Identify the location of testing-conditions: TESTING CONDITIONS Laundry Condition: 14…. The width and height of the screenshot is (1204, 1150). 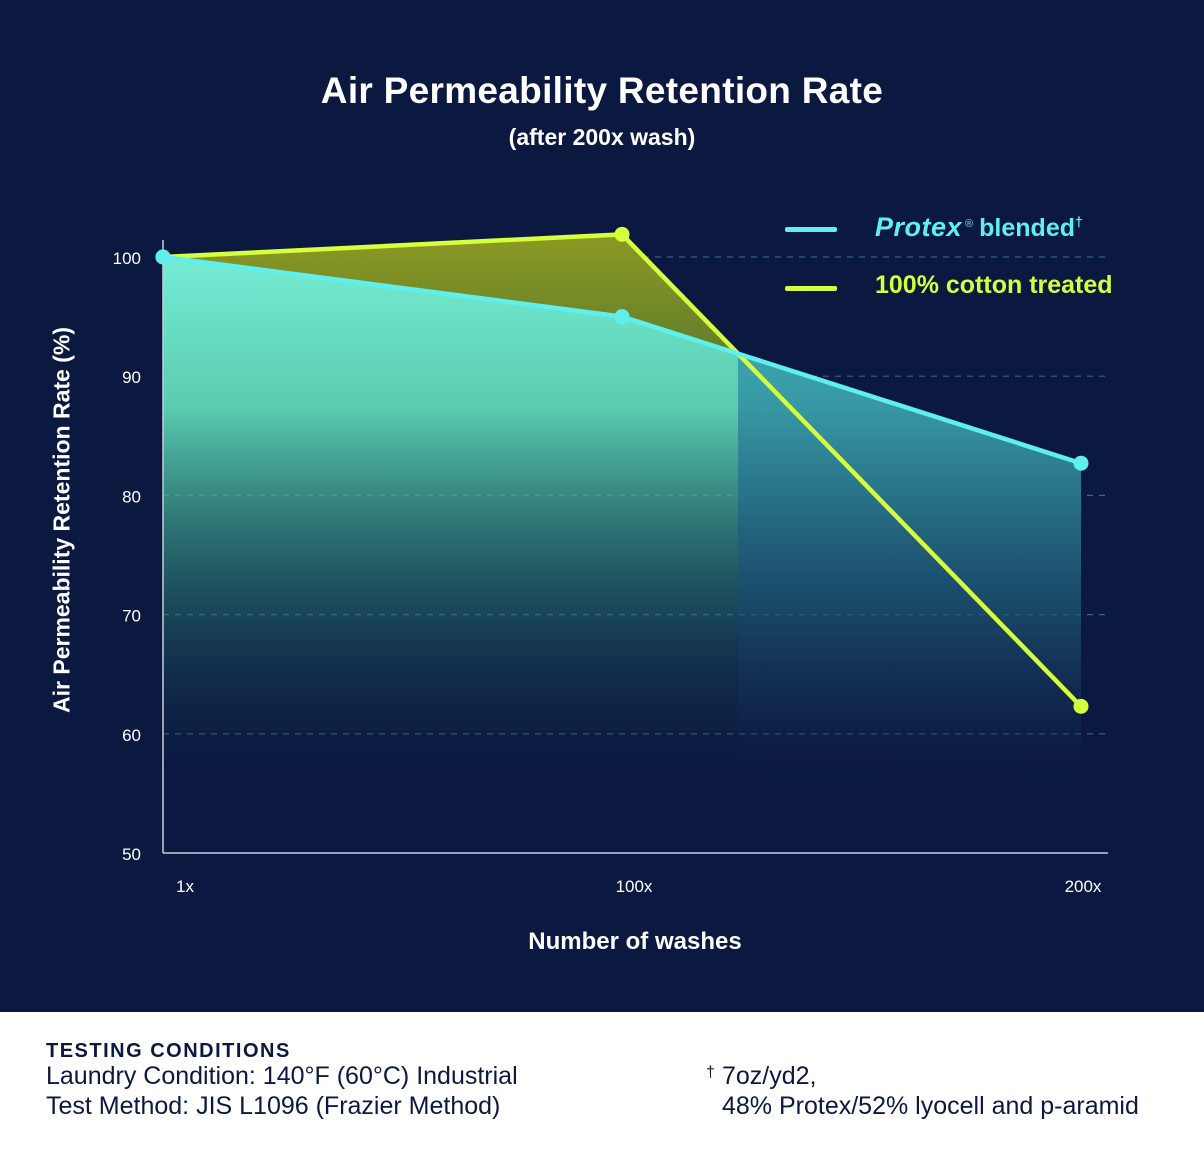
(602, 1081).